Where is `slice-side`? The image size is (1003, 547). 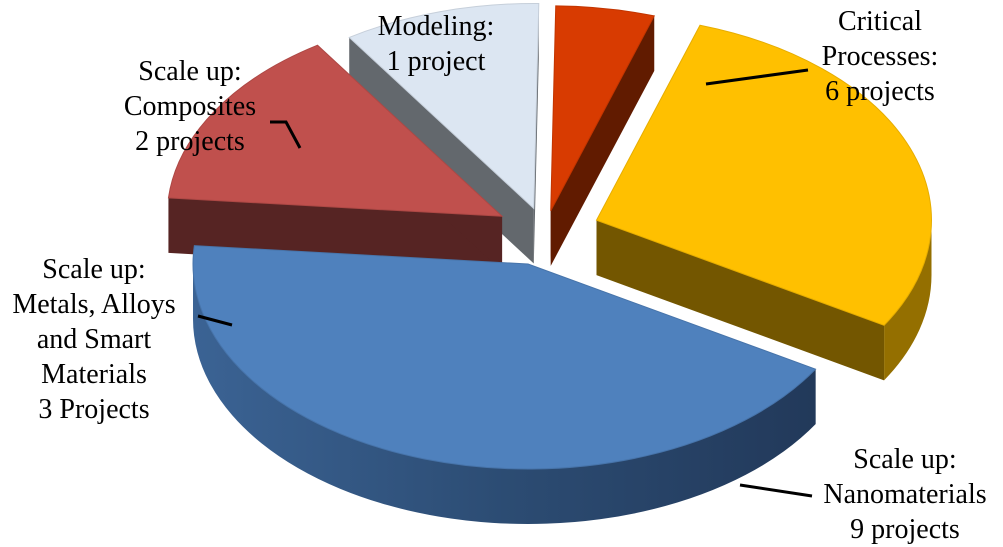 slice-side is located at coordinates (908, 300).